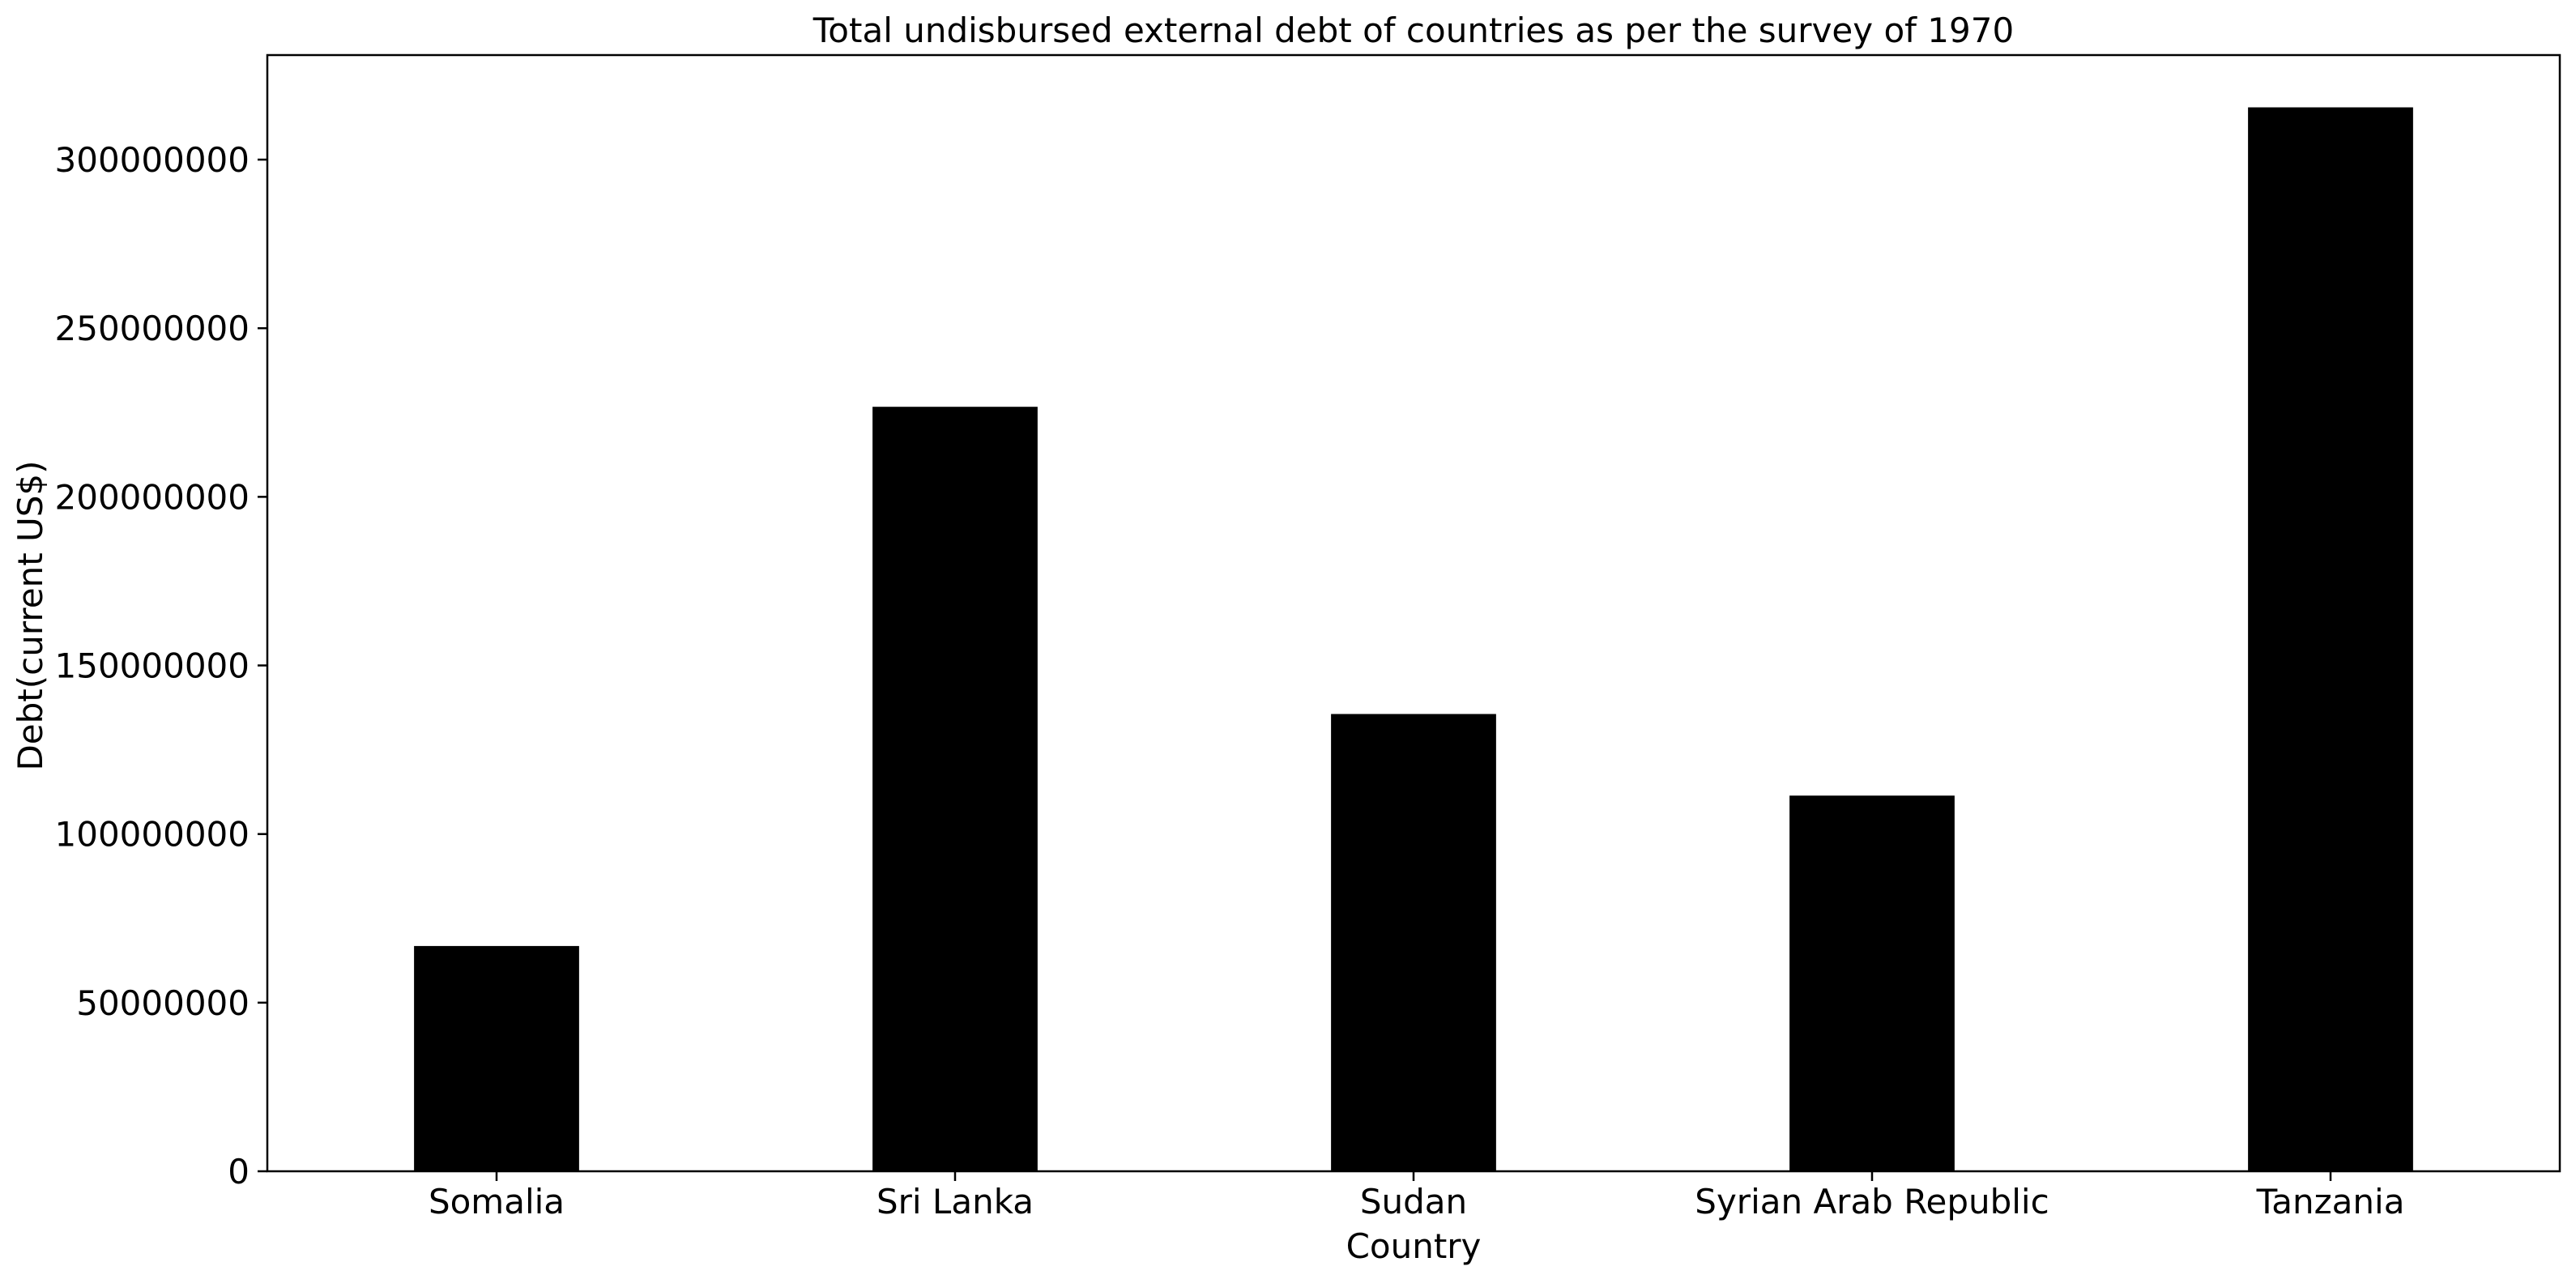  What do you see at coordinates (1414, 1246) in the screenshot?
I see `x-axis-label: Country` at bounding box center [1414, 1246].